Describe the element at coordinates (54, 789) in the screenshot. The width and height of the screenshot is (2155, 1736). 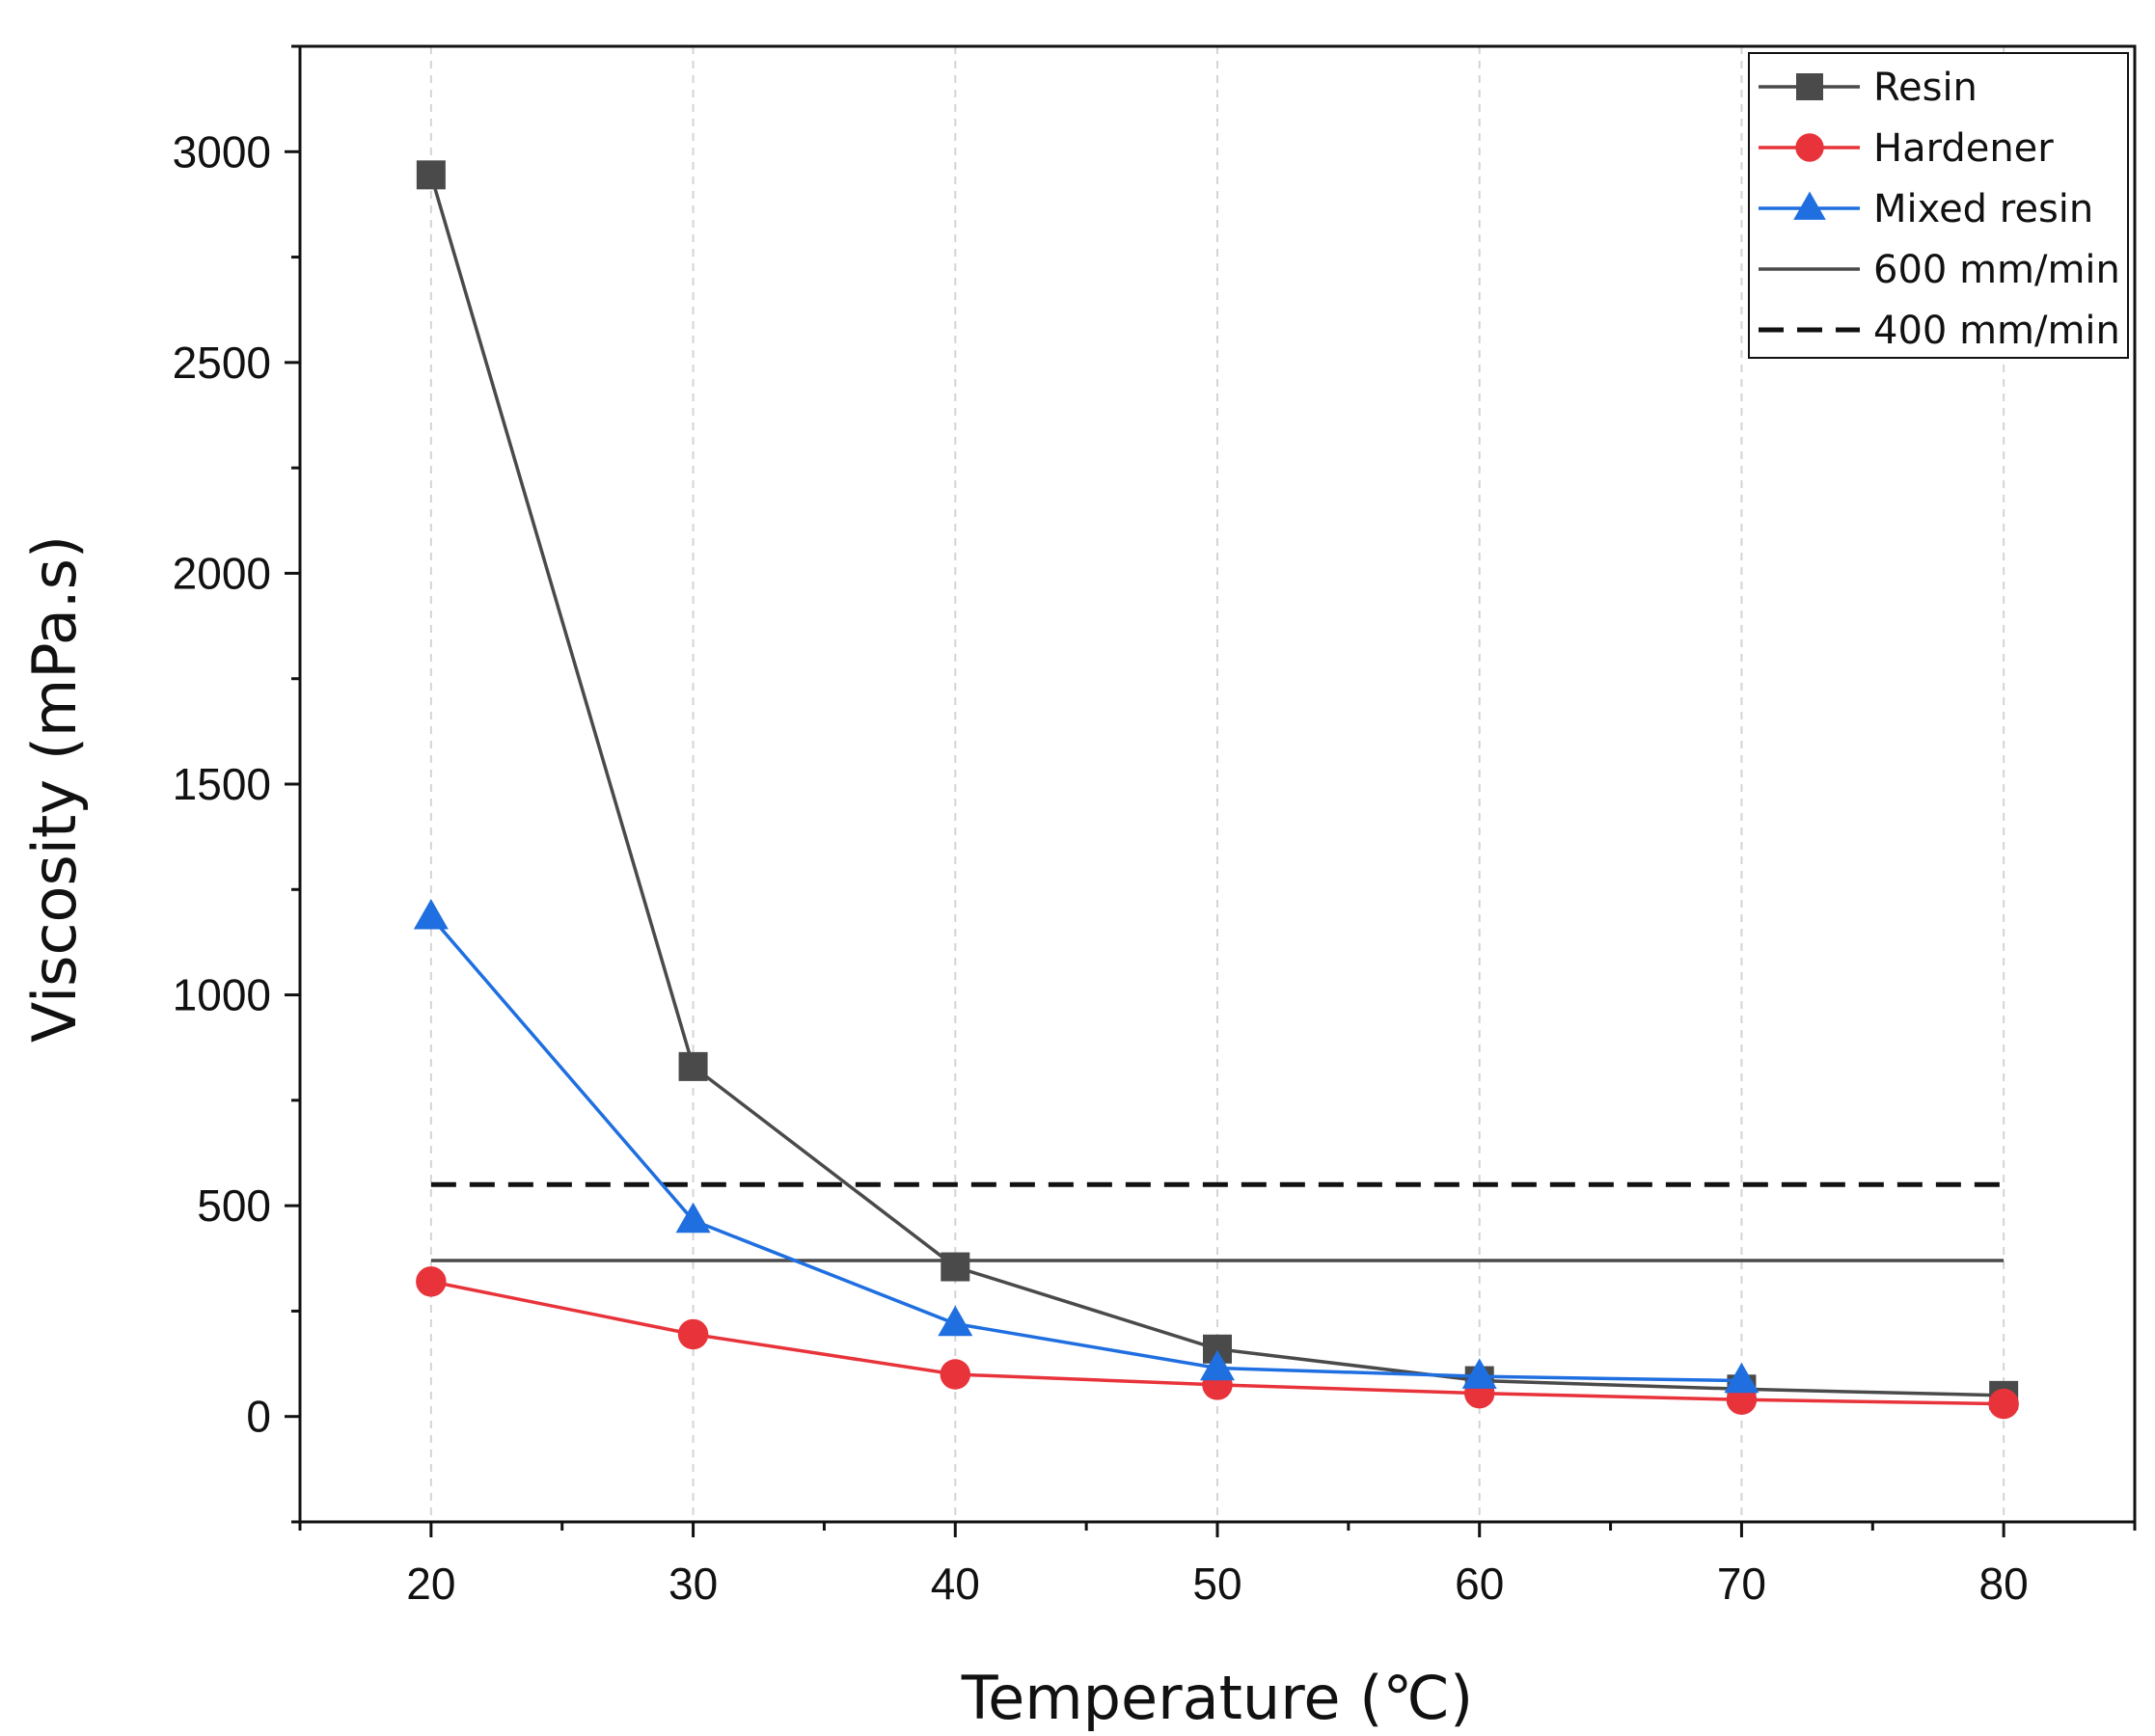
I see `y-axis-title: Viscosity (mPa.s)` at that location.